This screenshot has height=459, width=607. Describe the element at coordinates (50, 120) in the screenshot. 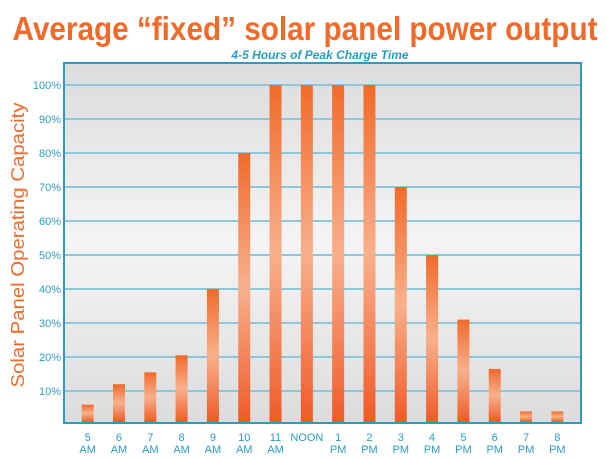

I see `y-tick-label: 90%` at that location.